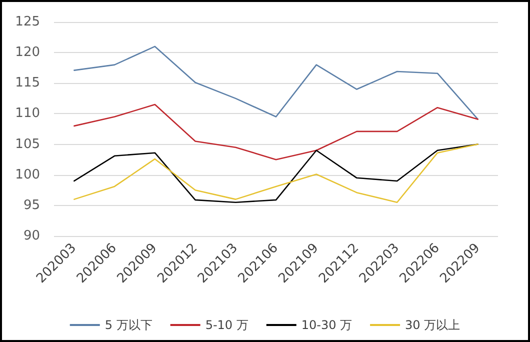 The height and width of the screenshot is (342, 530). Describe the element at coordinates (27, 83) in the screenshot. I see `y-tick-label: 115` at that location.